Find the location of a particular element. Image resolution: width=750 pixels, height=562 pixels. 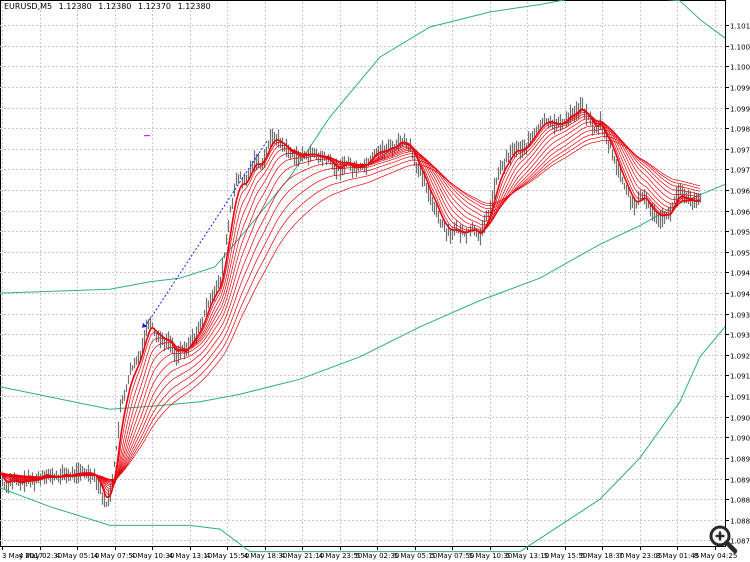

y-tick-label: 1.09905 is located at coordinates (740, 110).